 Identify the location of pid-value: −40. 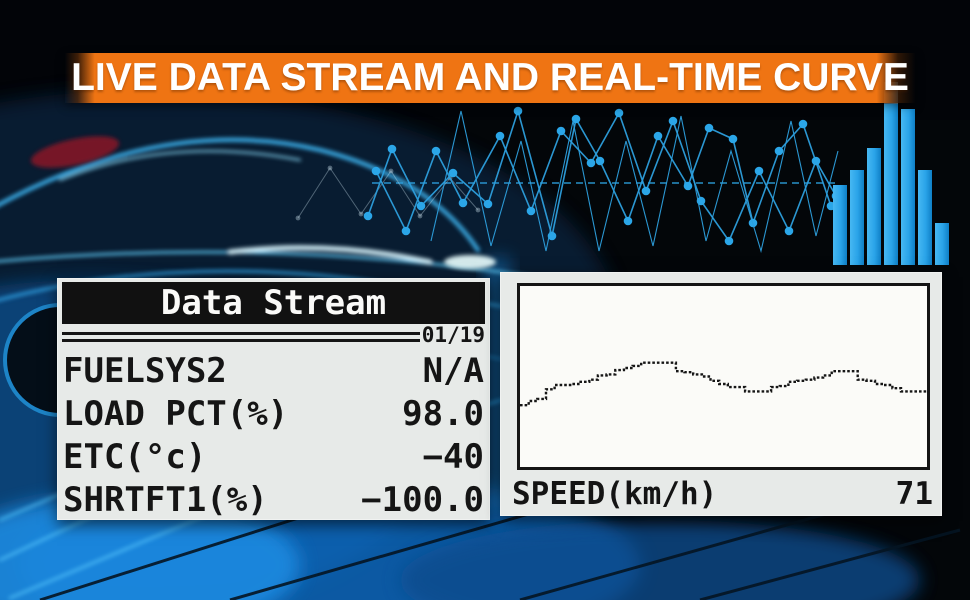
(453, 456).